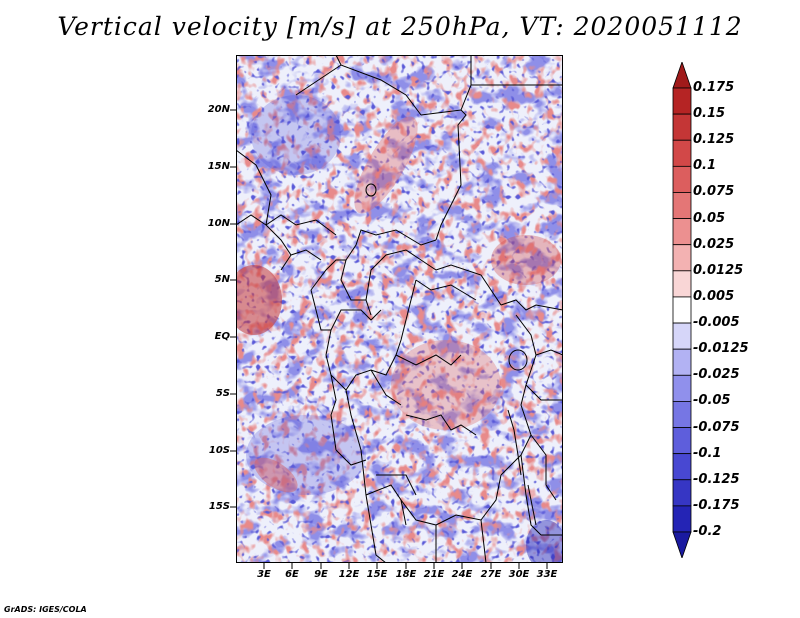  I want to click on updraft-region-east, so click(526, 260).